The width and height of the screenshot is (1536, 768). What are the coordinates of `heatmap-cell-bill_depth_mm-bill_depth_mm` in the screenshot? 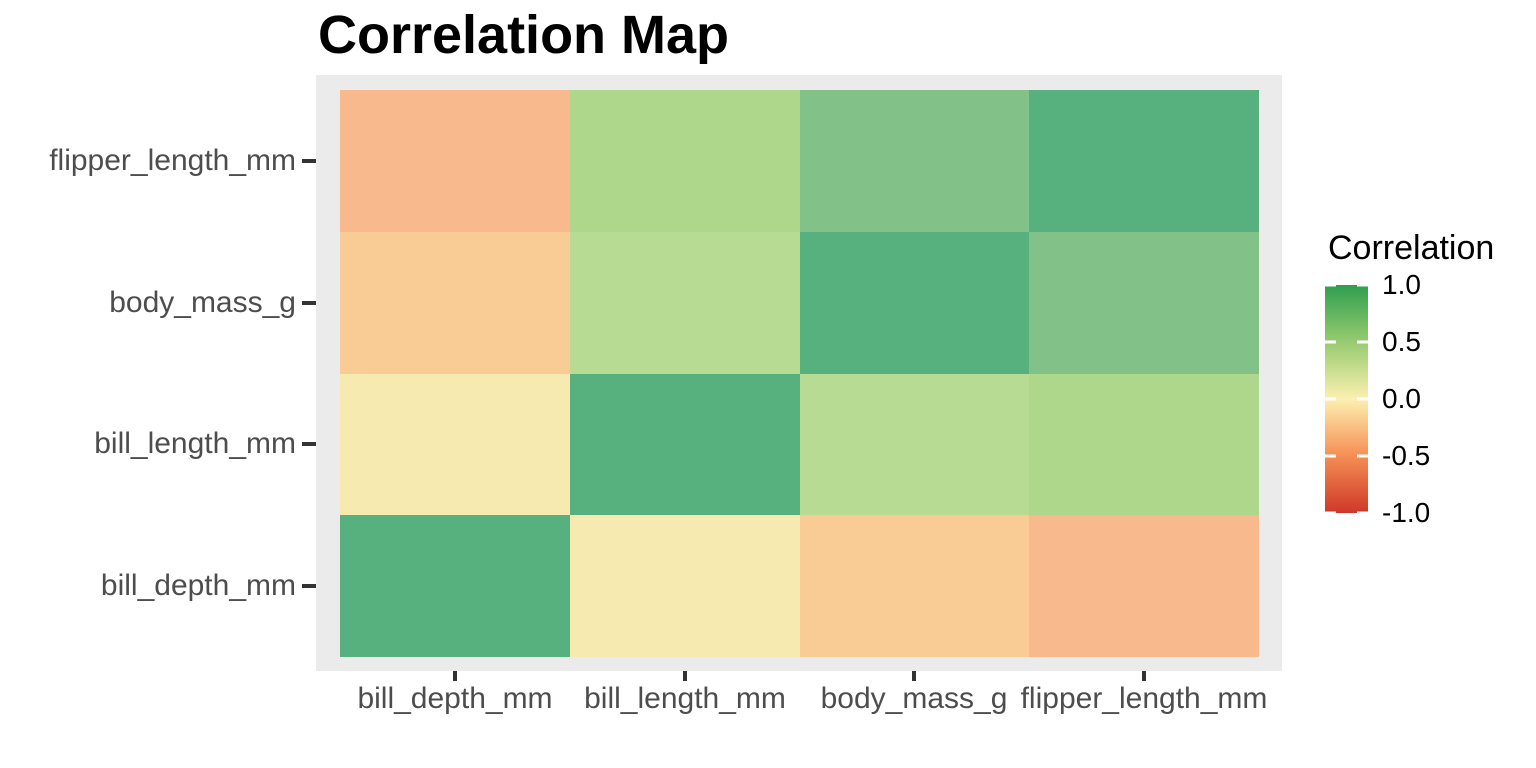 It's located at (455, 586).